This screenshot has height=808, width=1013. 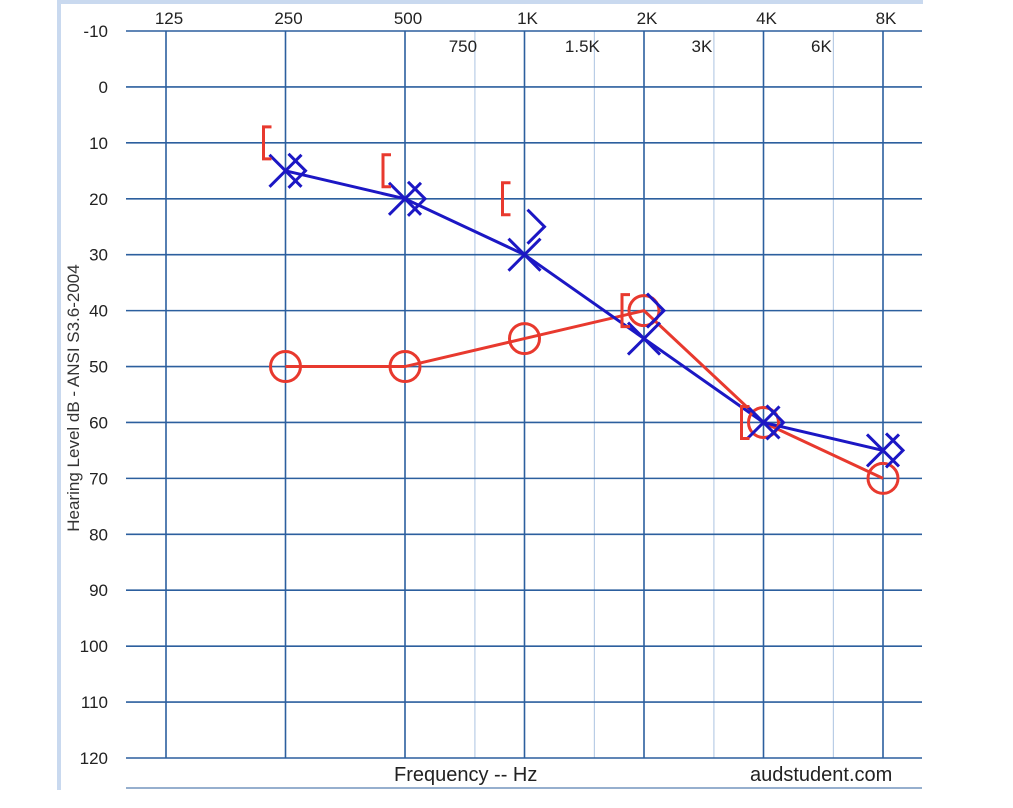 I want to click on y-tick-label: 60, so click(x=98, y=422).